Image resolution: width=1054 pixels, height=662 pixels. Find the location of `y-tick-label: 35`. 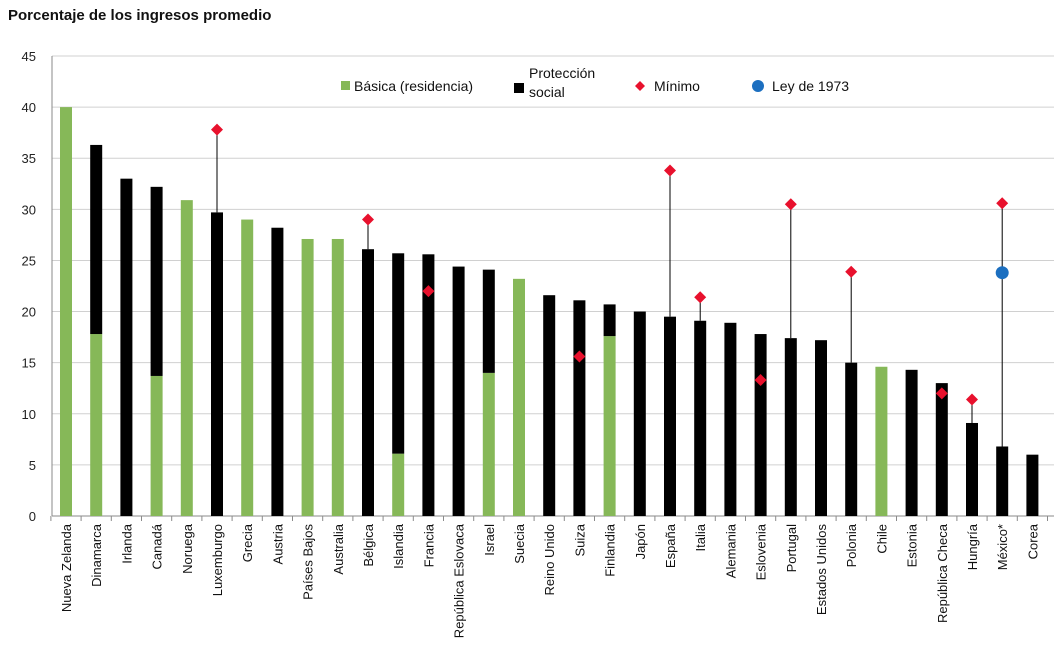

y-tick-label: 35 is located at coordinates (29, 158).